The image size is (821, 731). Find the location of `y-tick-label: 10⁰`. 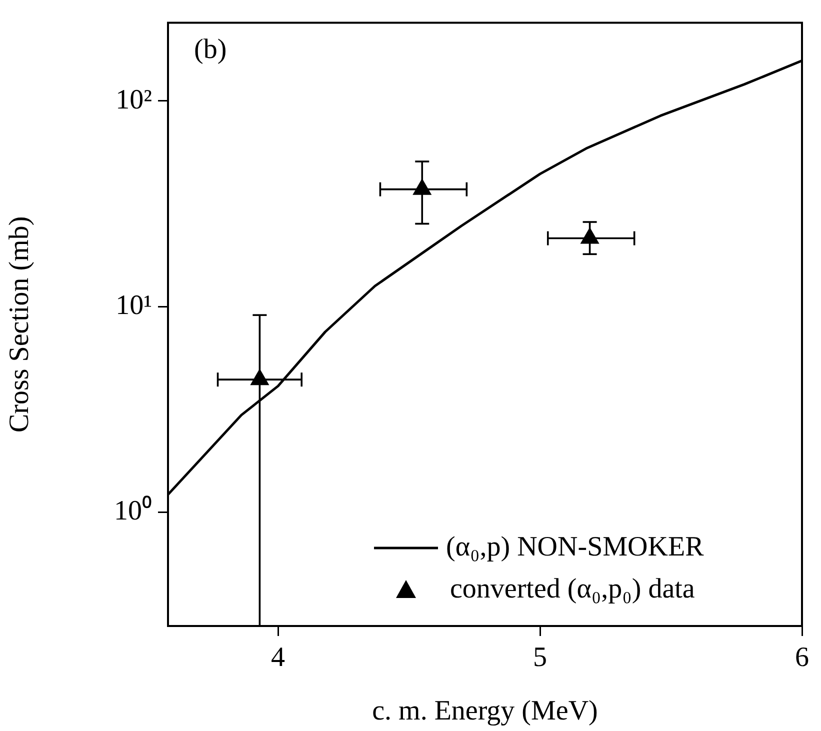

y-tick-label: 10⁰ is located at coordinates (133, 511).